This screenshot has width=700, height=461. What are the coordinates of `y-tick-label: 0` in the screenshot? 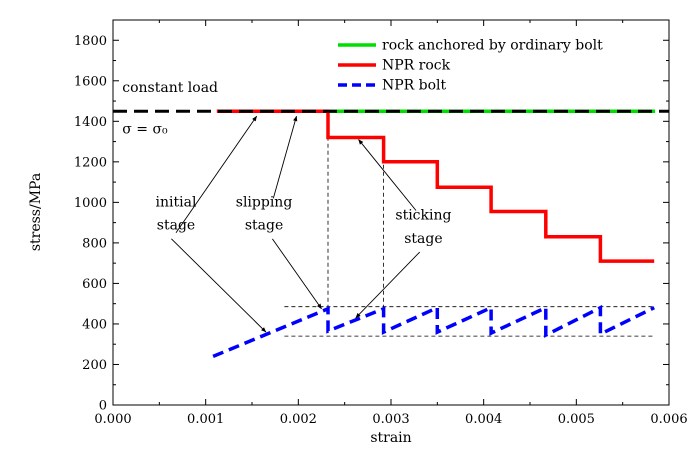 It's located at (103, 406).